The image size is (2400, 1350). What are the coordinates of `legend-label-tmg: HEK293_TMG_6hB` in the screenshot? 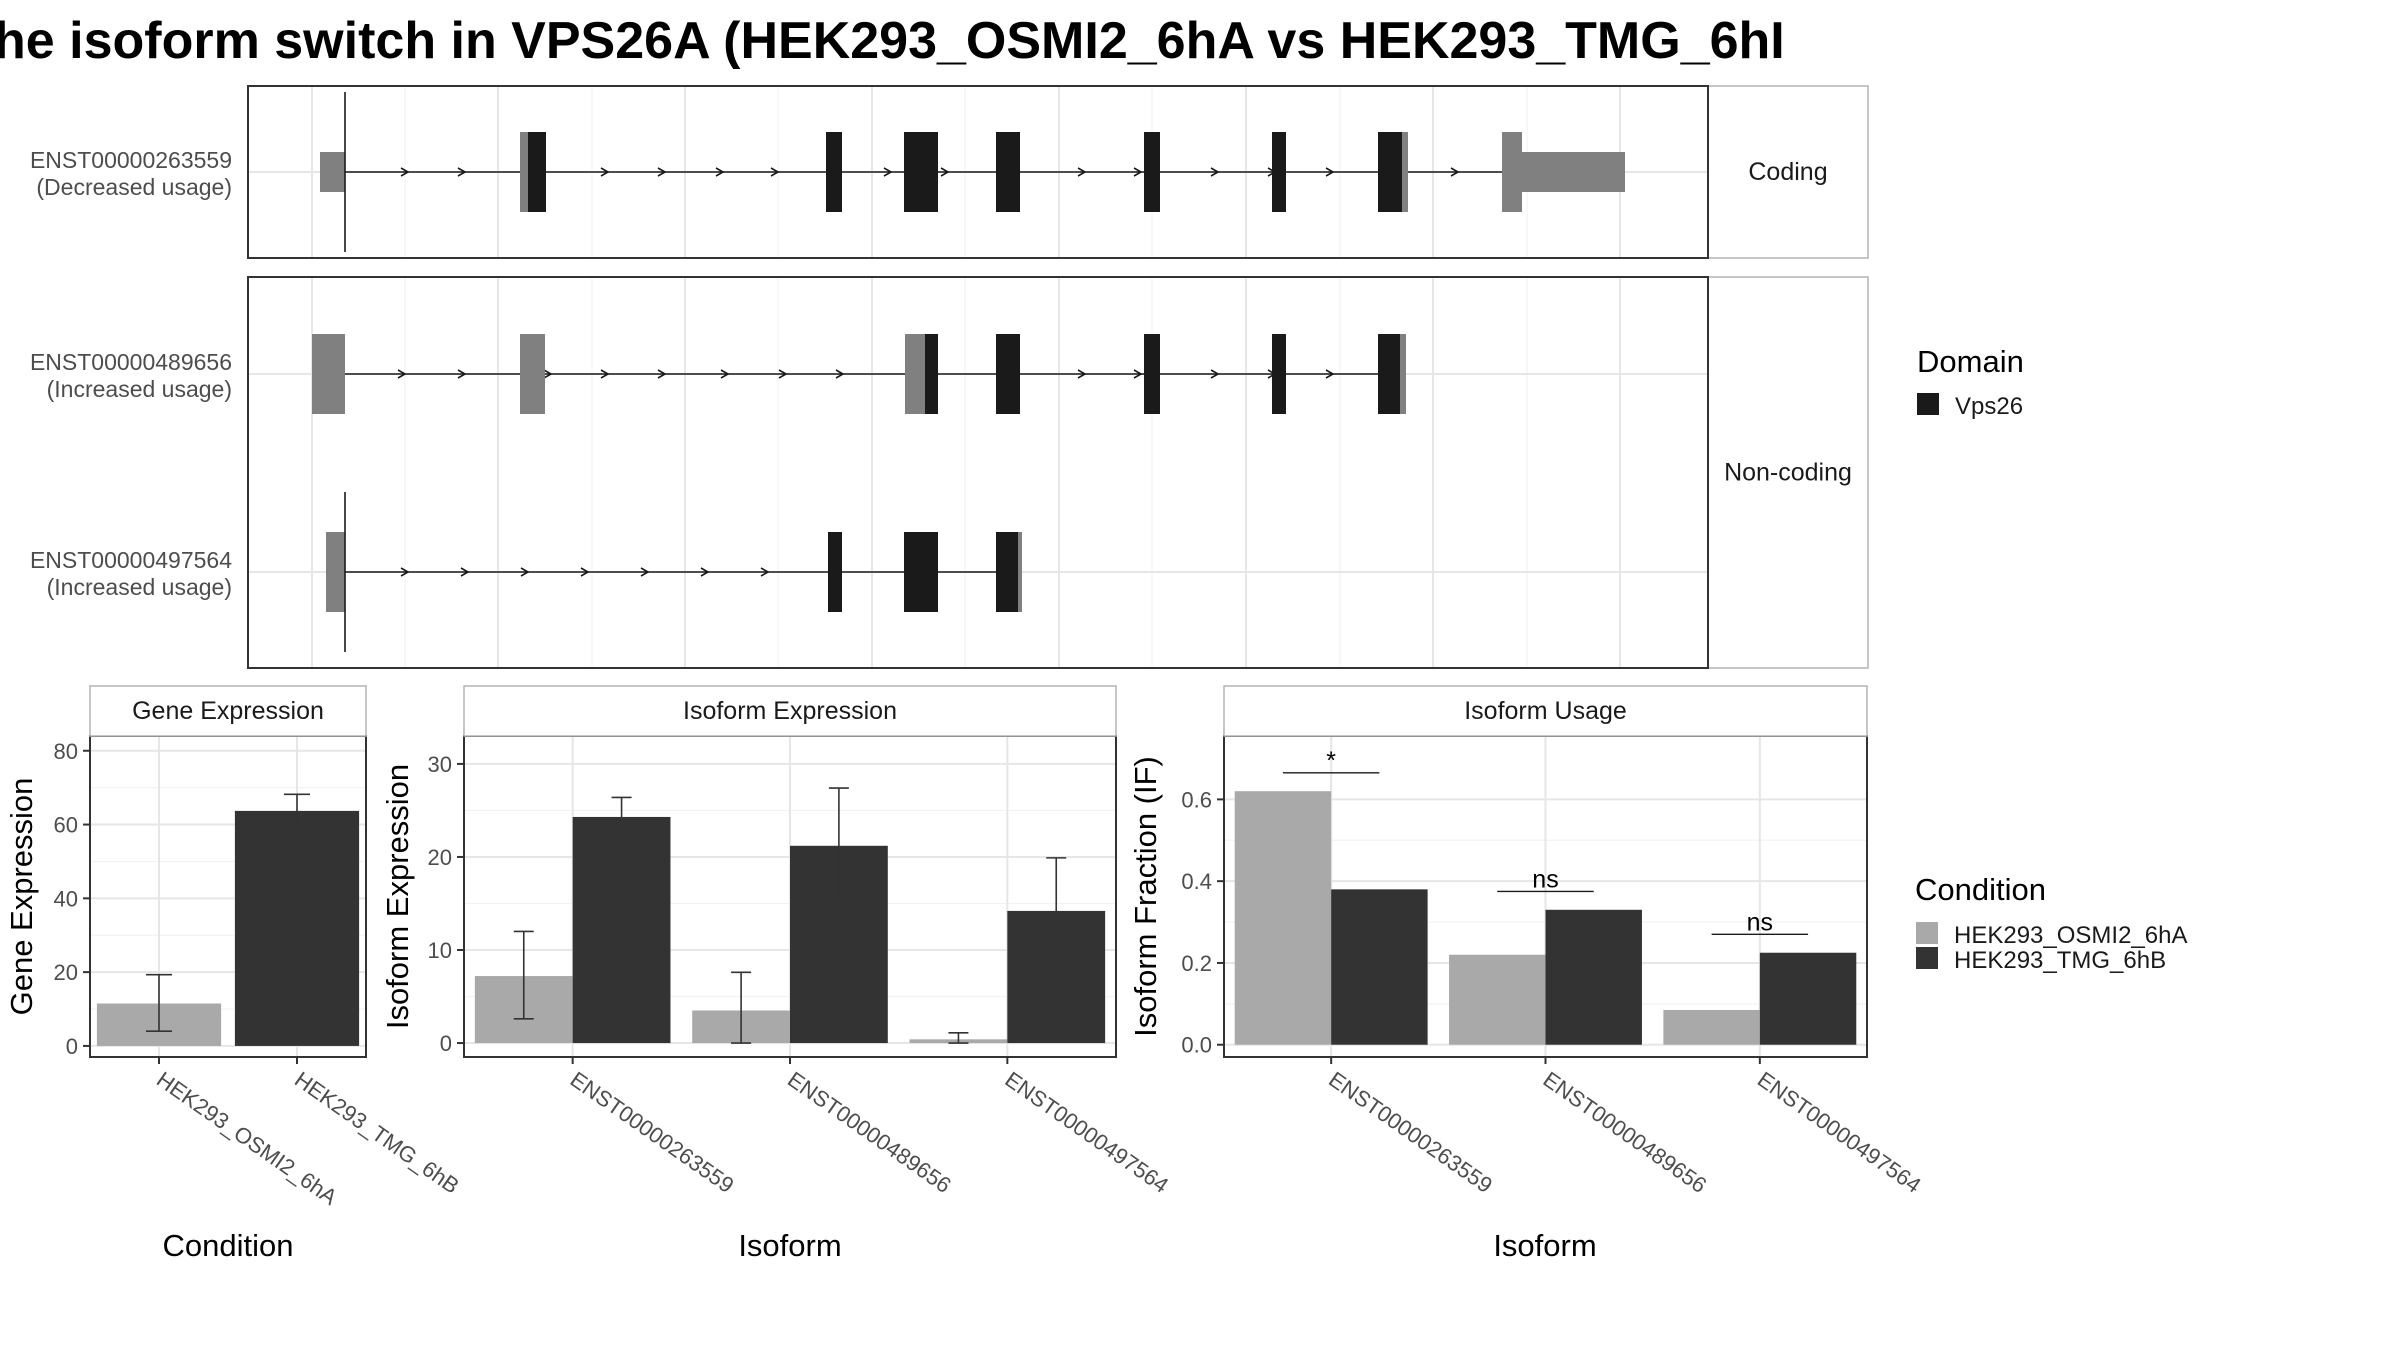 It's located at (2060, 960).